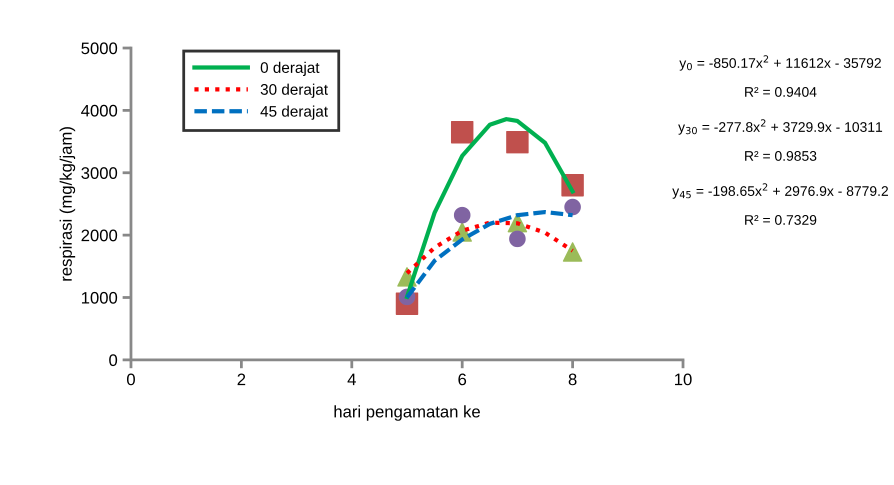  Describe the element at coordinates (99, 173) in the screenshot. I see `y-tick-label: 3000` at that location.